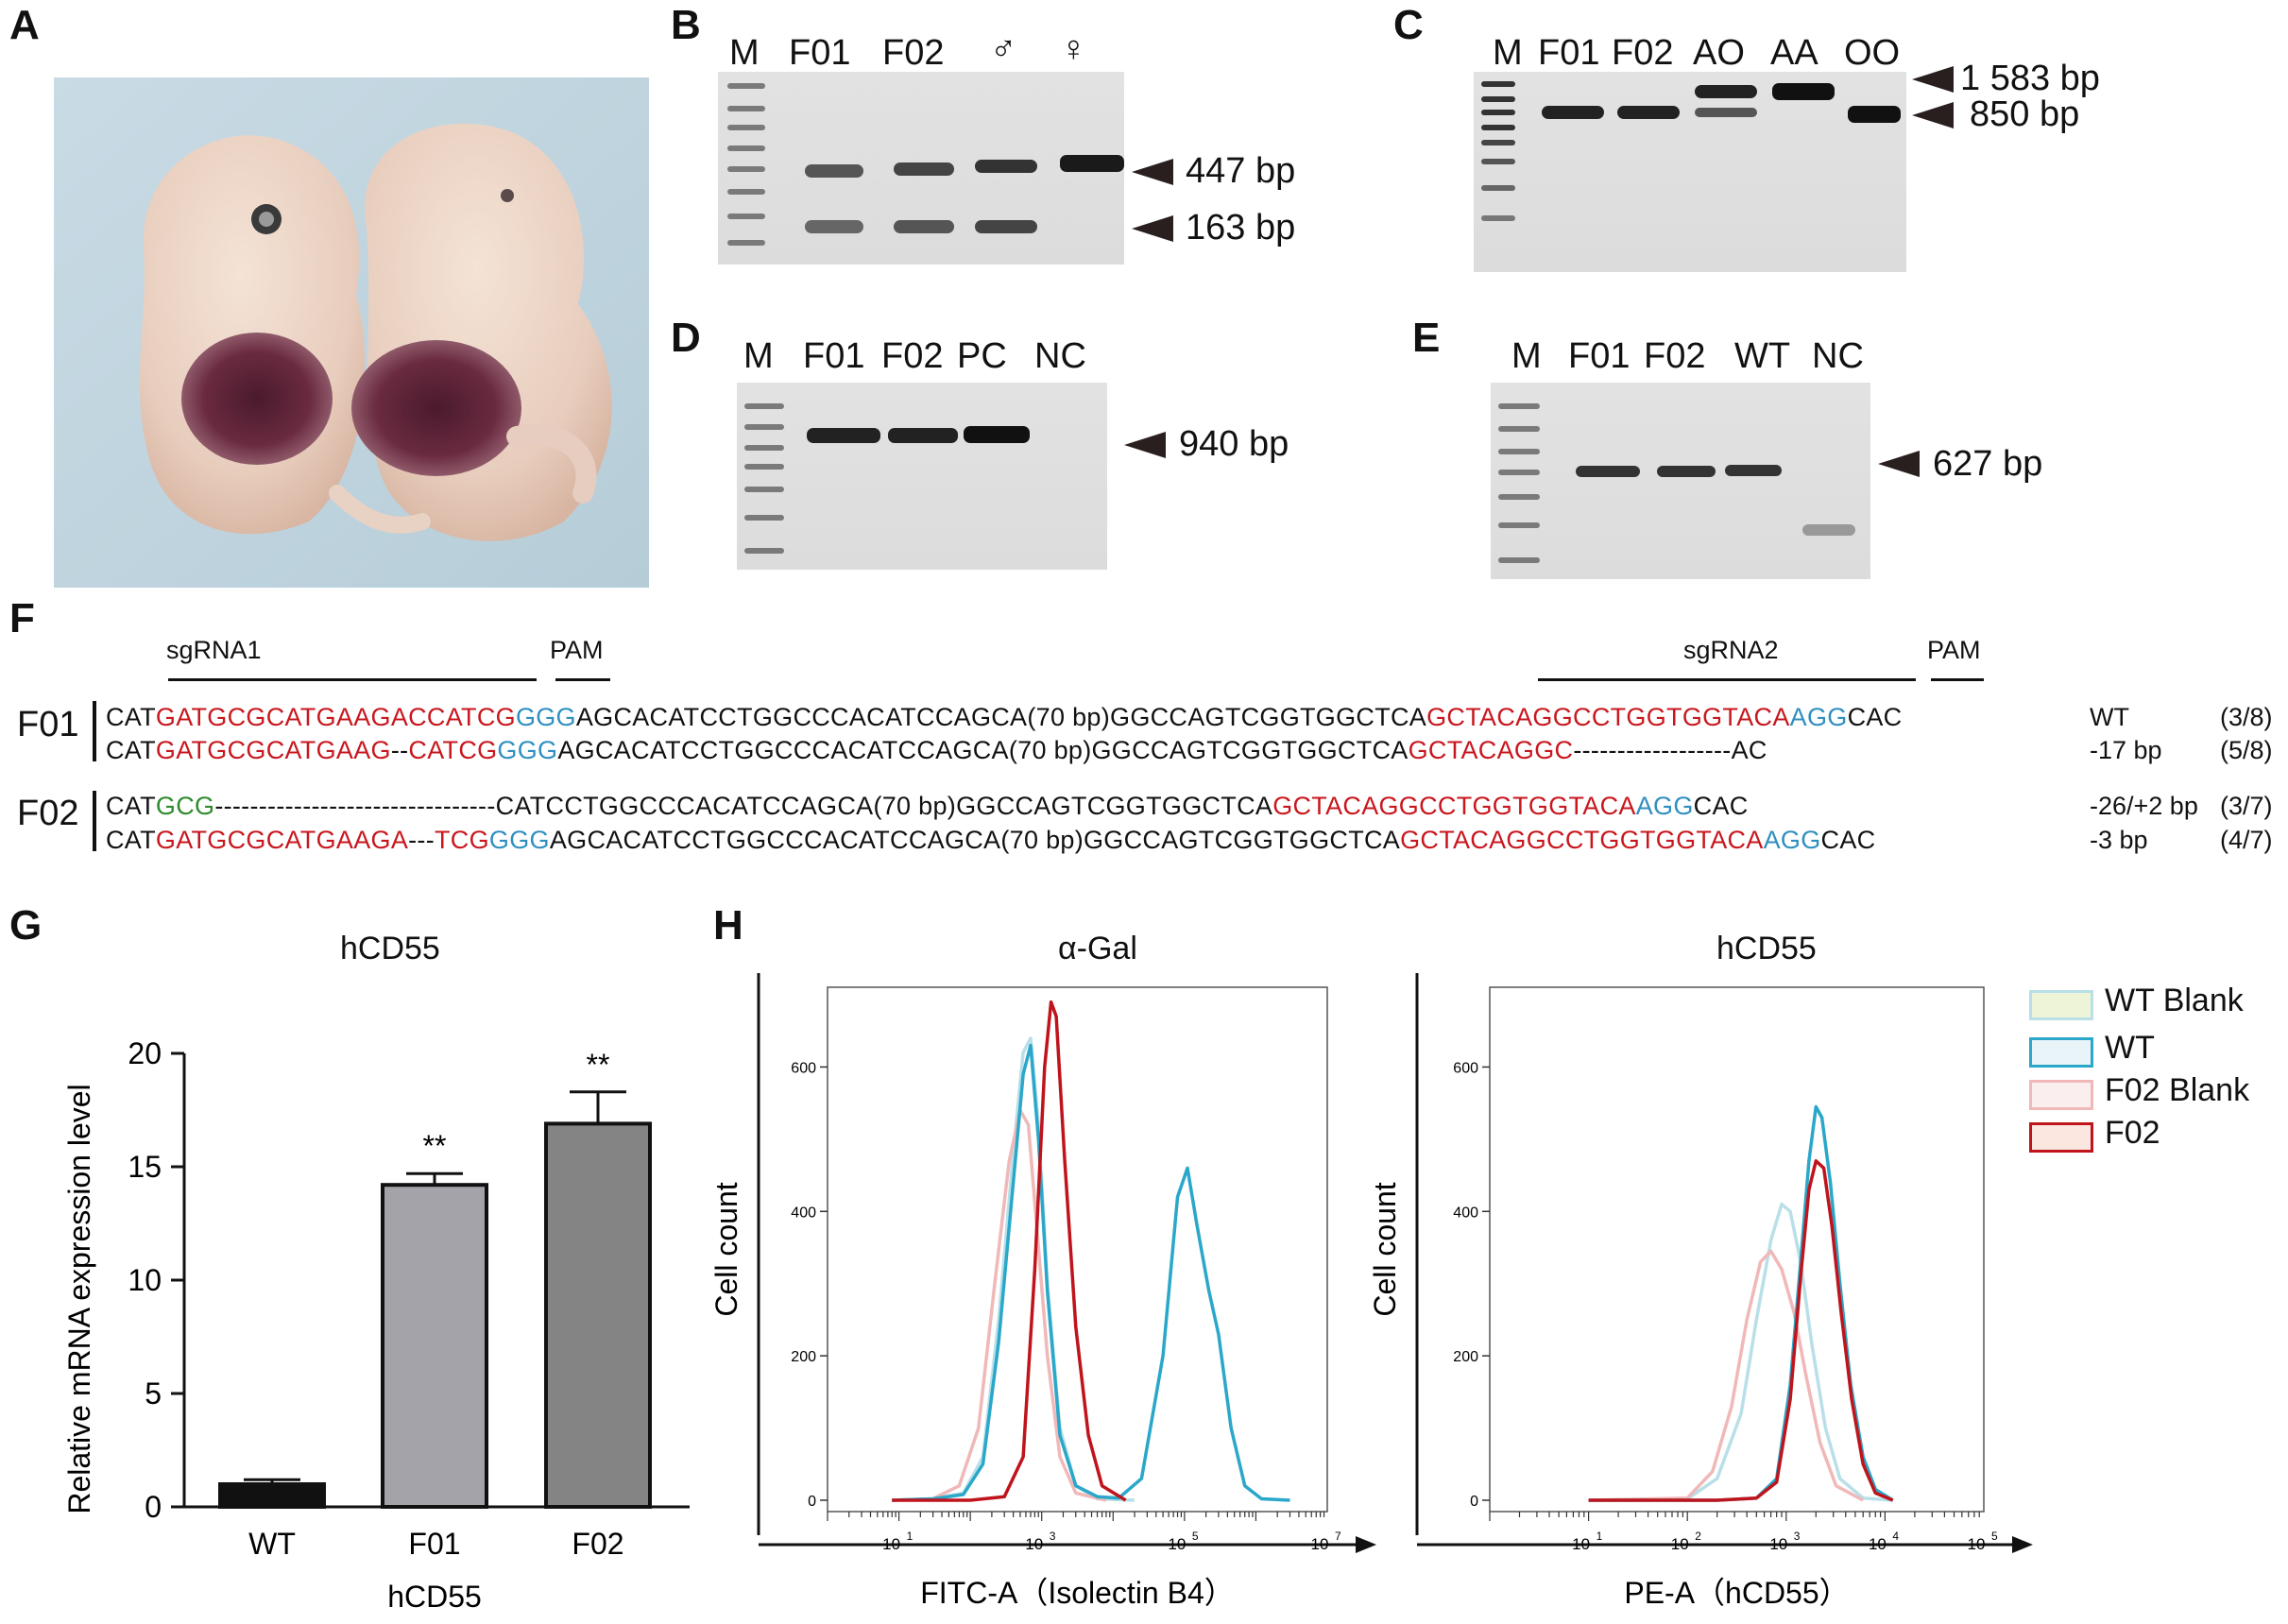 The image size is (2288, 1624). Describe the element at coordinates (24, 25) in the screenshot. I see `panel-letter-a: A` at that location.